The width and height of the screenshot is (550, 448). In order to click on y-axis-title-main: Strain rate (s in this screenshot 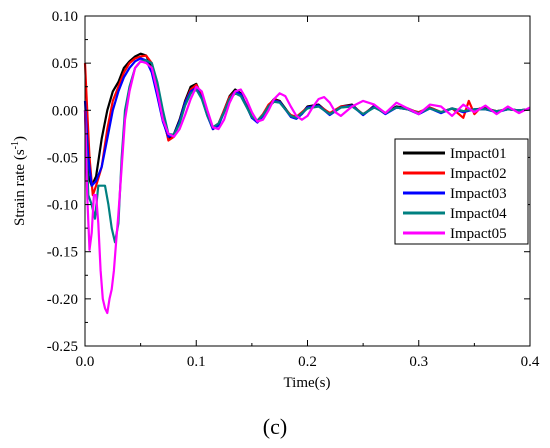, I will do `click(20, 187)`.